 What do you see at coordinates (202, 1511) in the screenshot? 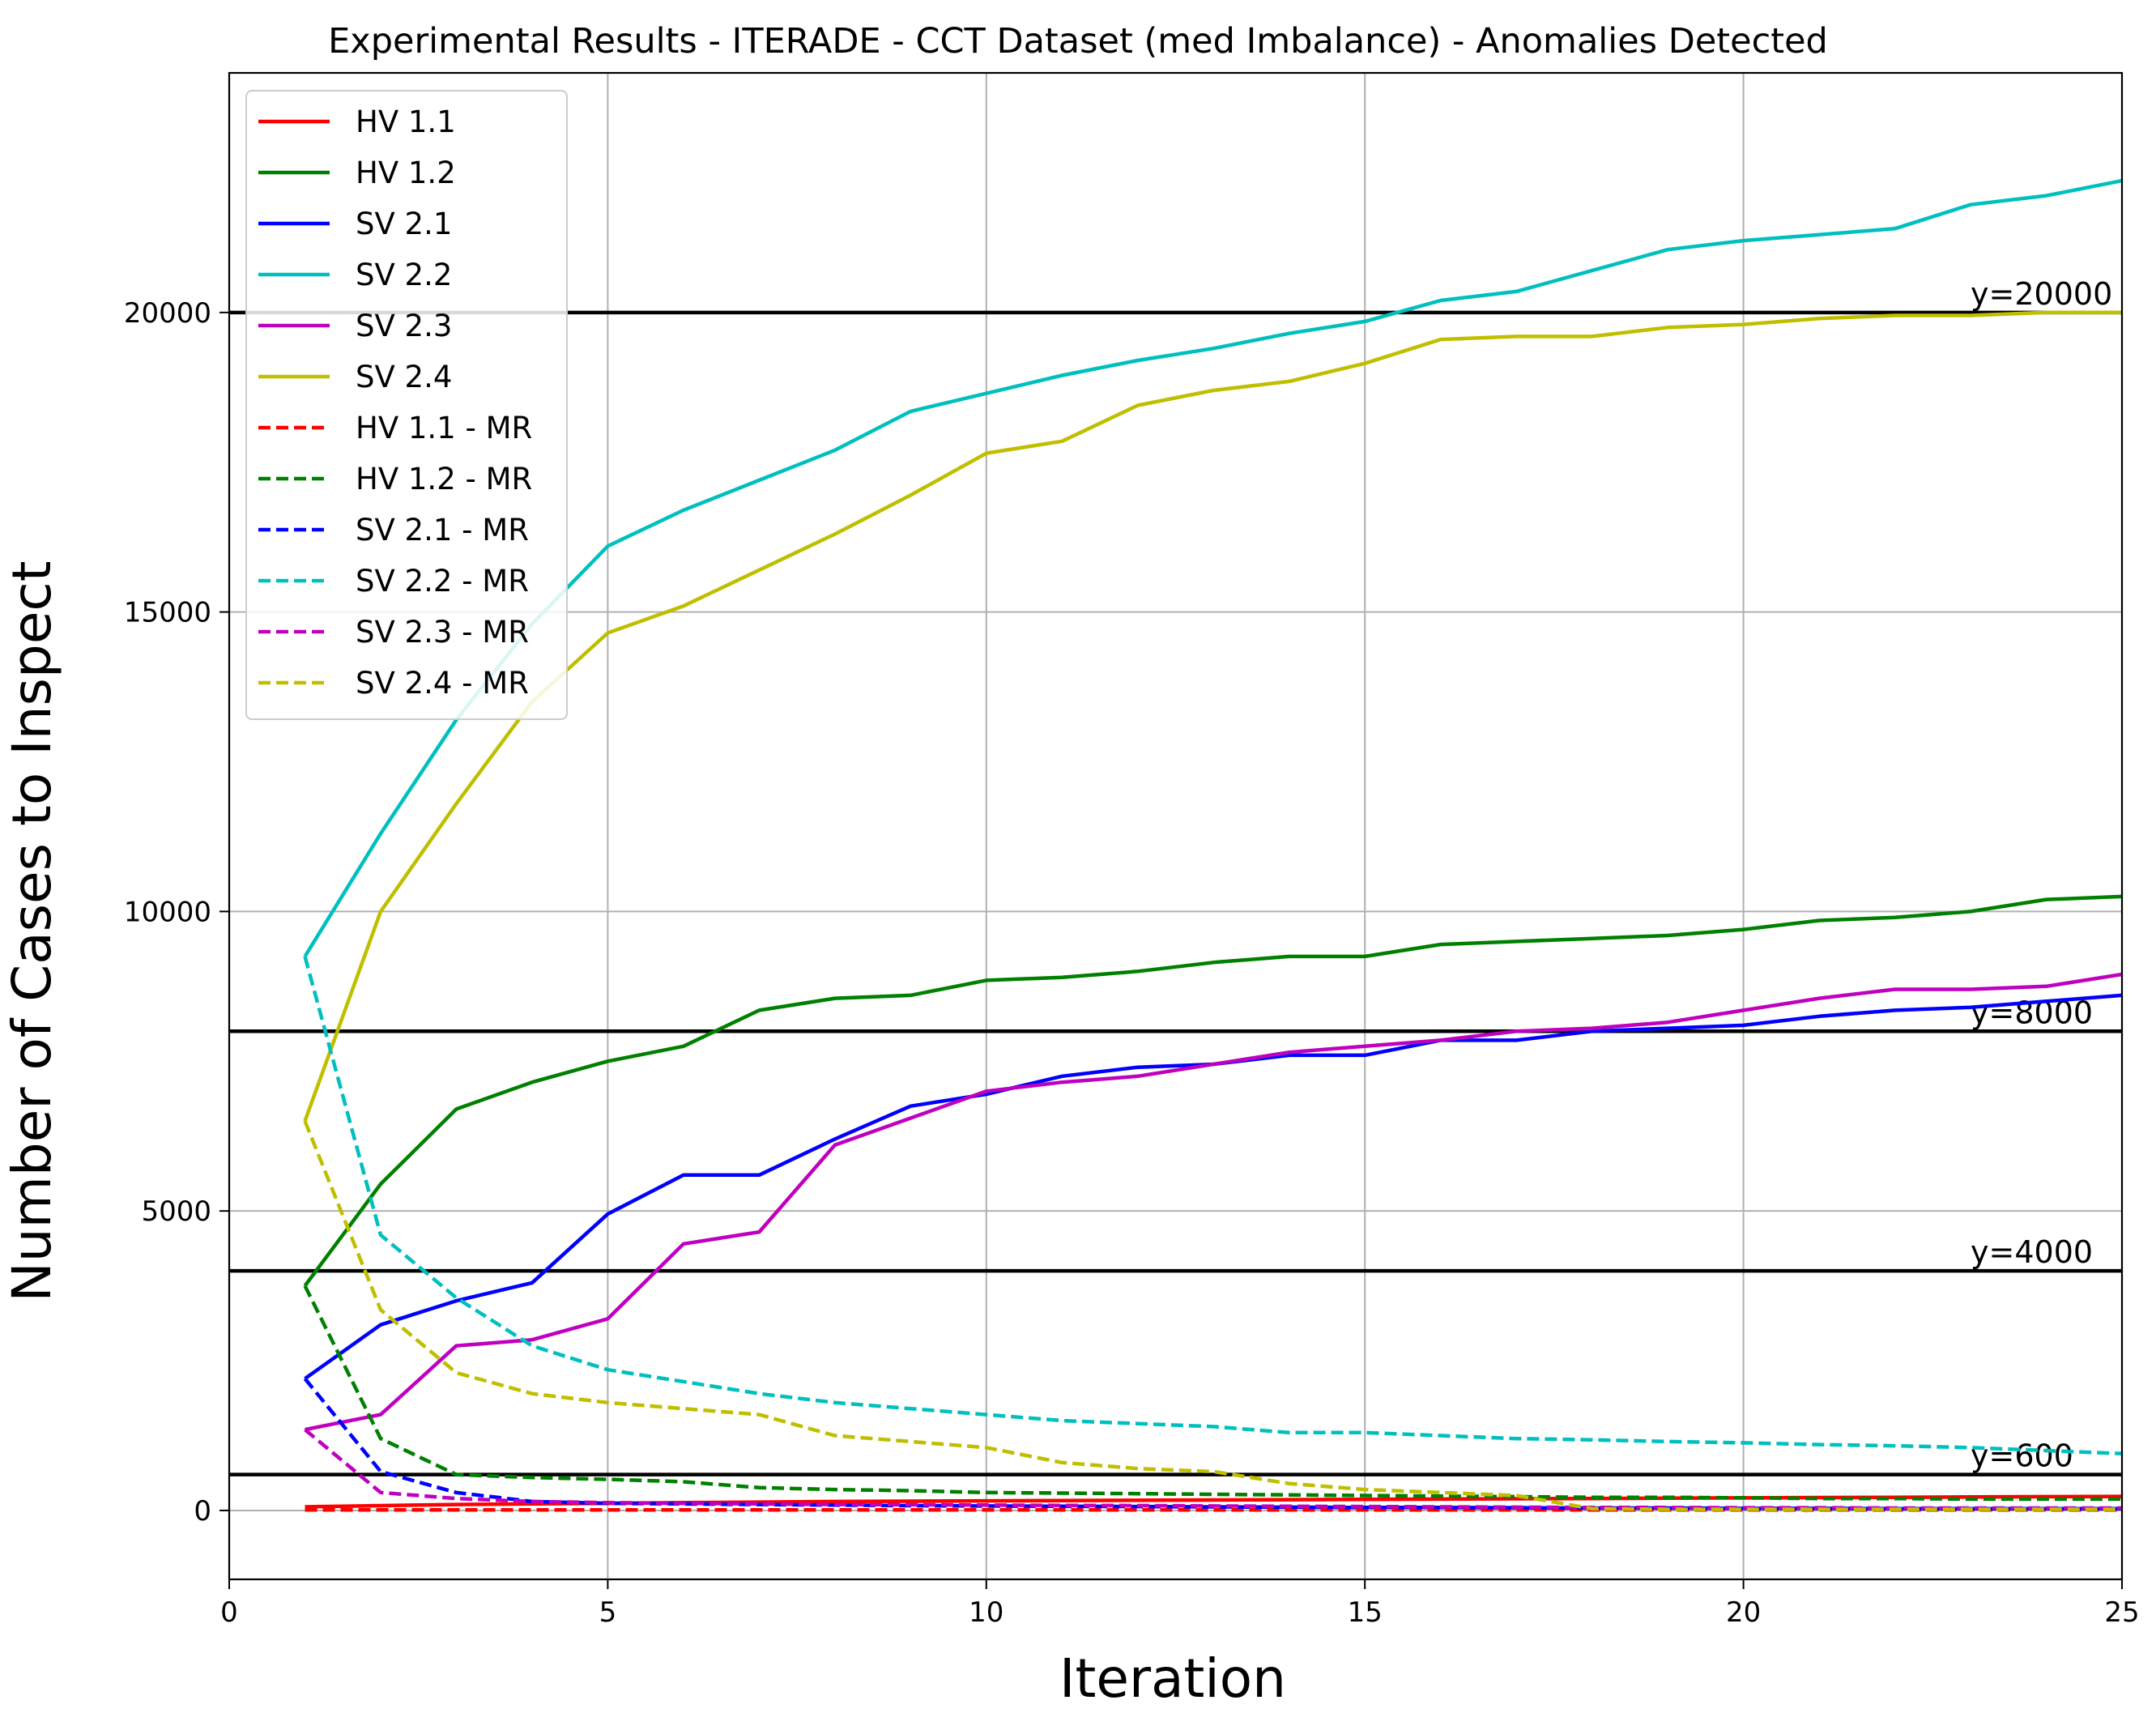
I see `y-tick-label: 0` at bounding box center [202, 1511].